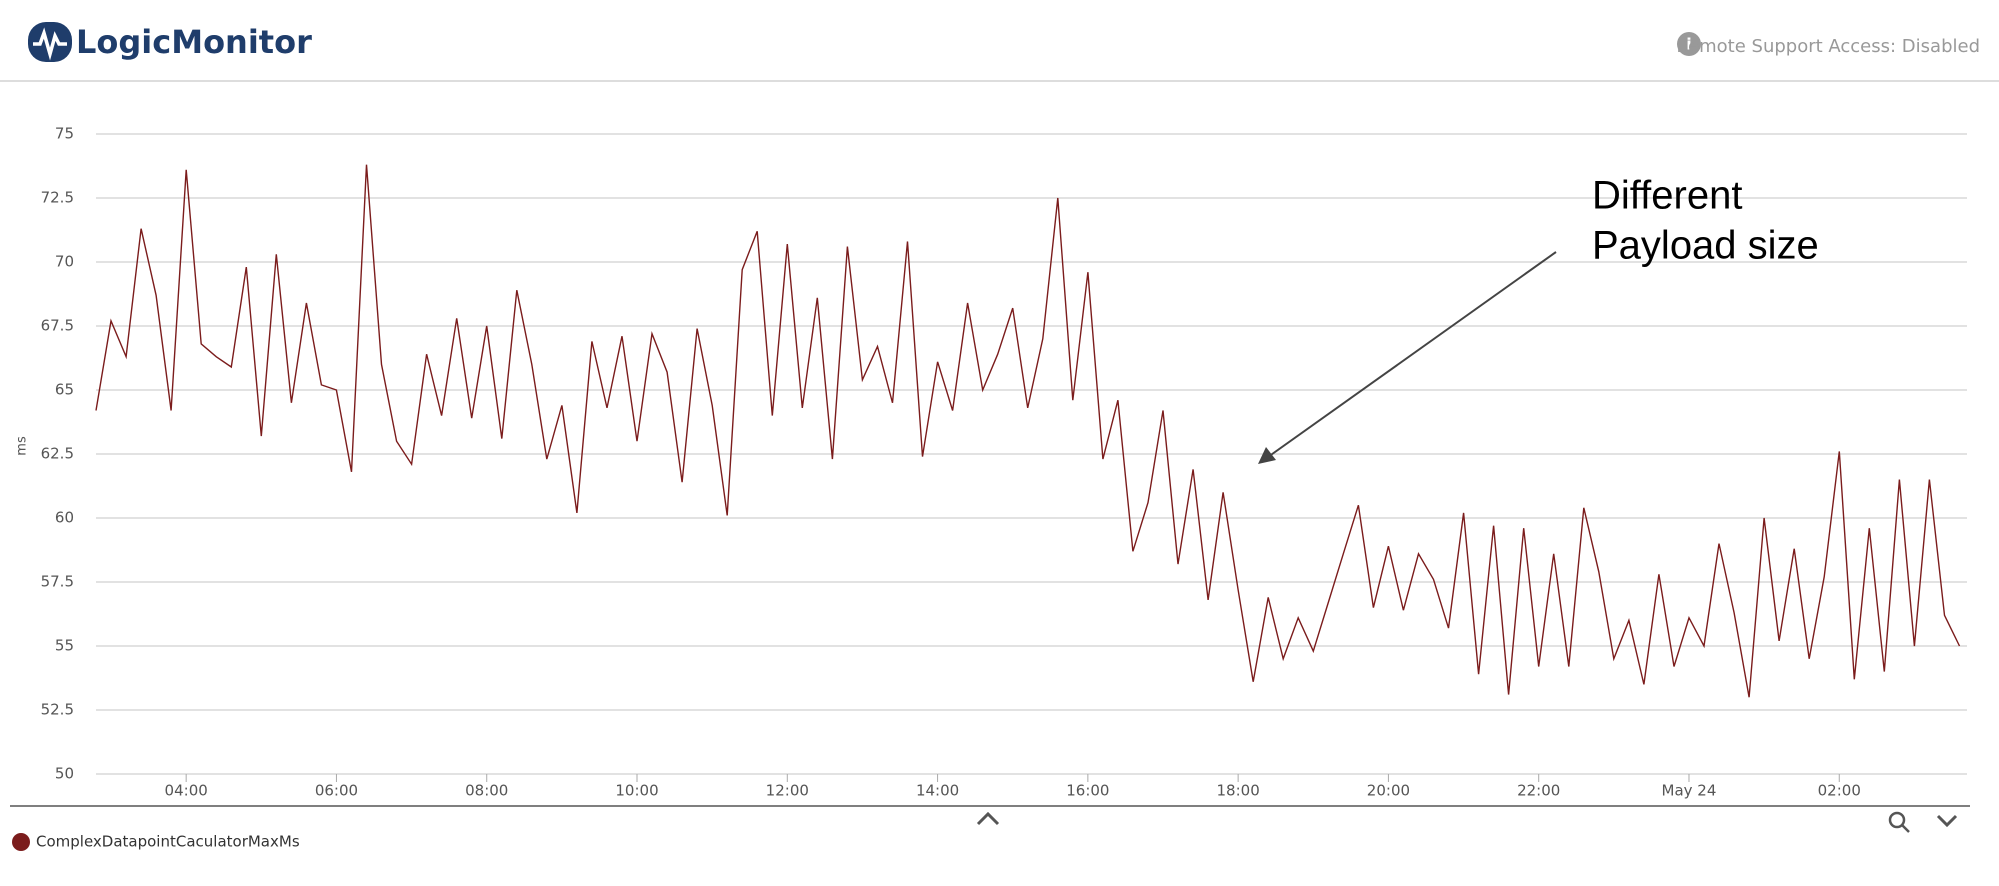  What do you see at coordinates (57, 582) in the screenshot?
I see `y-tick-label: 57.5` at bounding box center [57, 582].